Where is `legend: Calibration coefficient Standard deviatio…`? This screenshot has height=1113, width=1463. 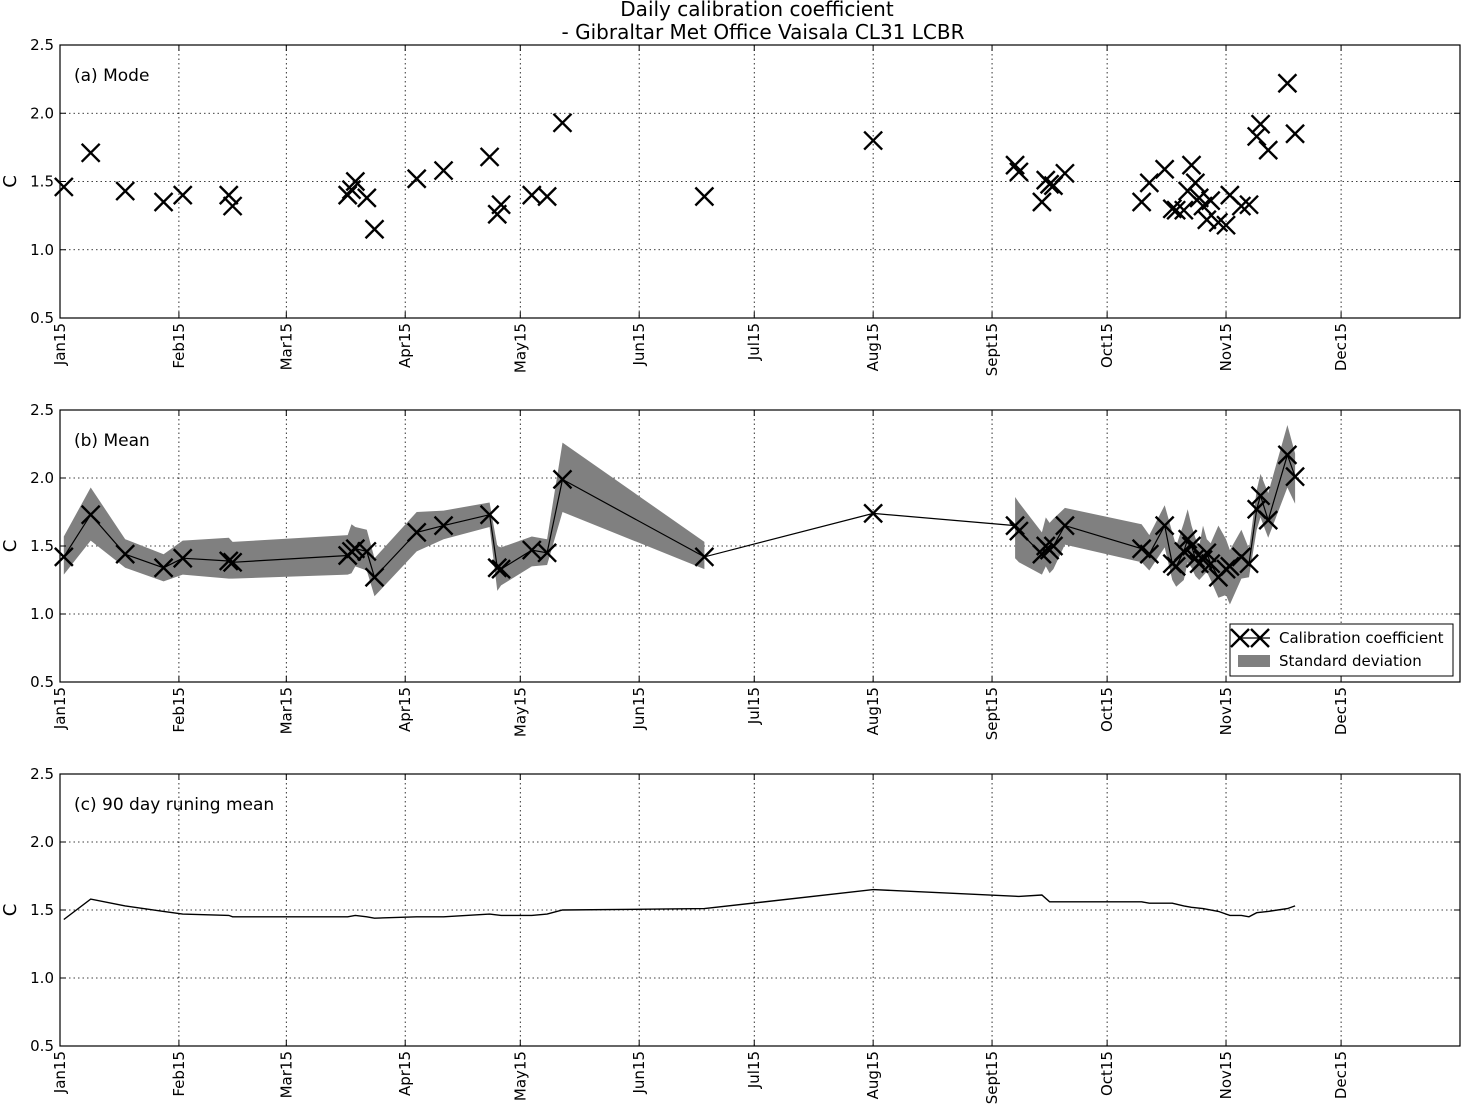
legend: Calibration coefficient Standard deviatio… is located at coordinates (1341, 650).